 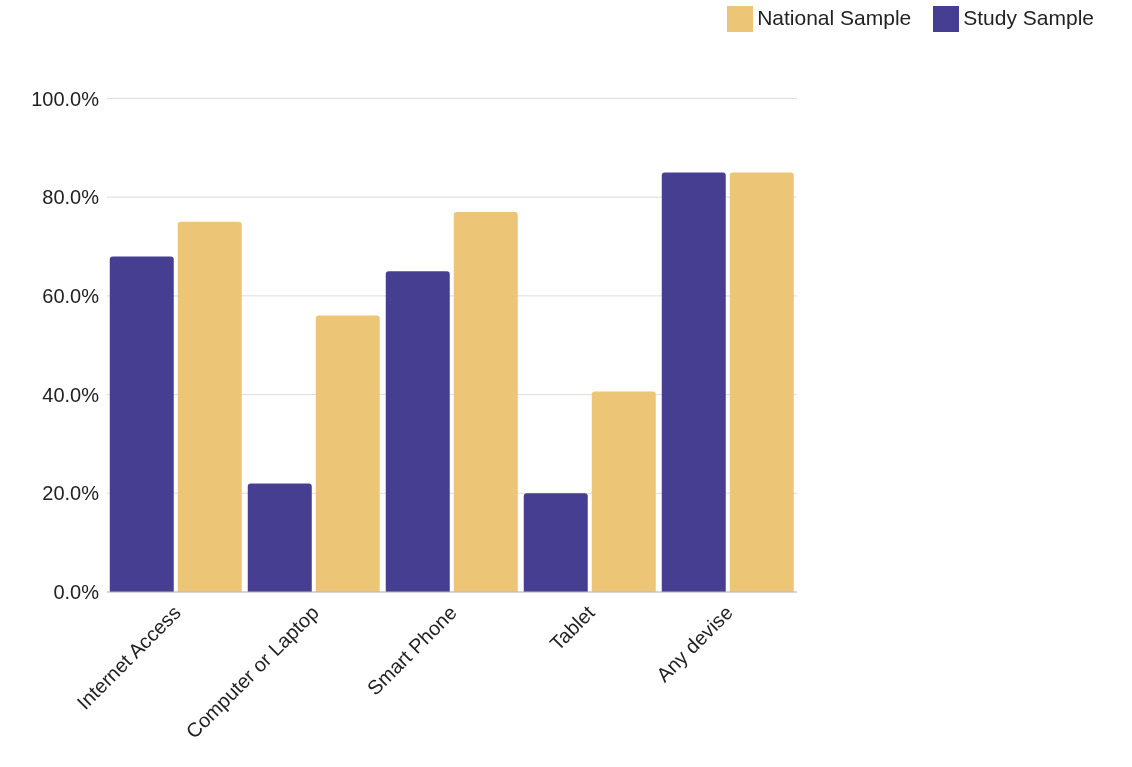 What do you see at coordinates (834, 17) in the screenshot?
I see `legend-label: National Sample` at bounding box center [834, 17].